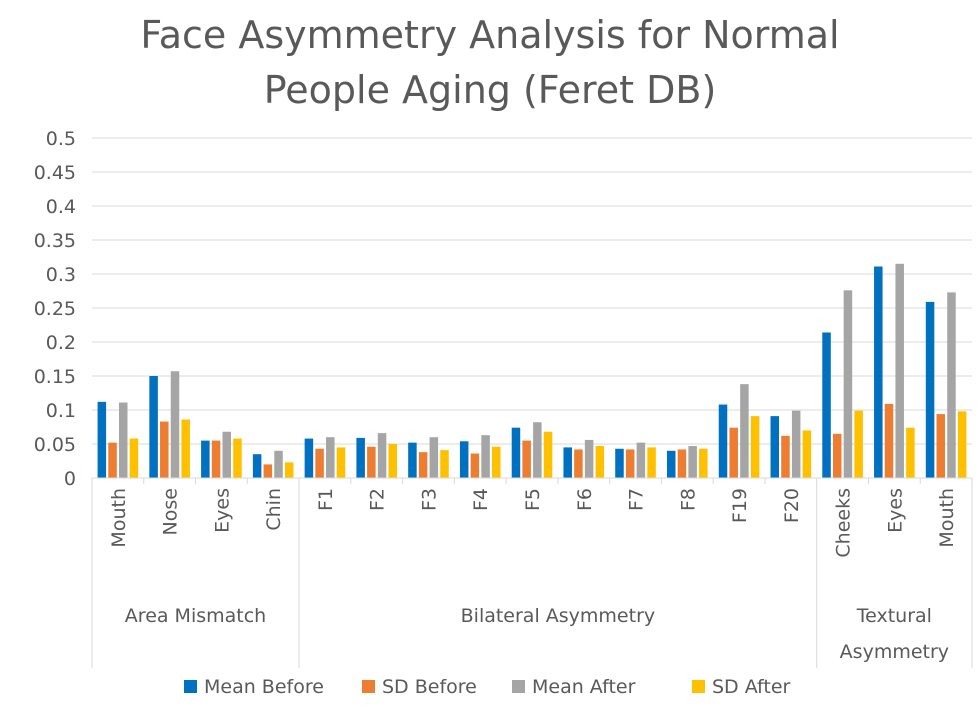 The width and height of the screenshot is (980, 720). I want to click on x-tick-label: Nose, so click(171, 511).